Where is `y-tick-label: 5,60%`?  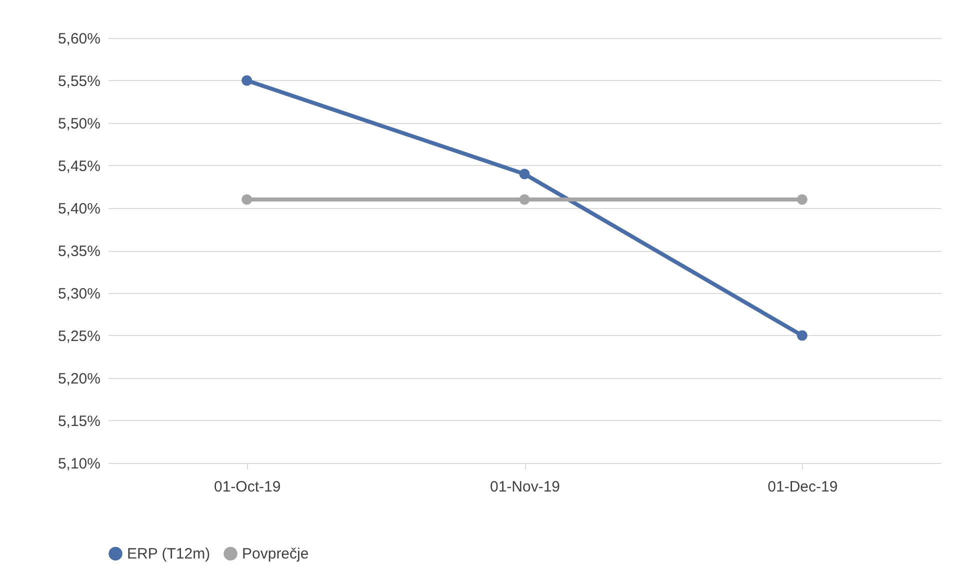
y-tick-label: 5,60% is located at coordinates (79, 39).